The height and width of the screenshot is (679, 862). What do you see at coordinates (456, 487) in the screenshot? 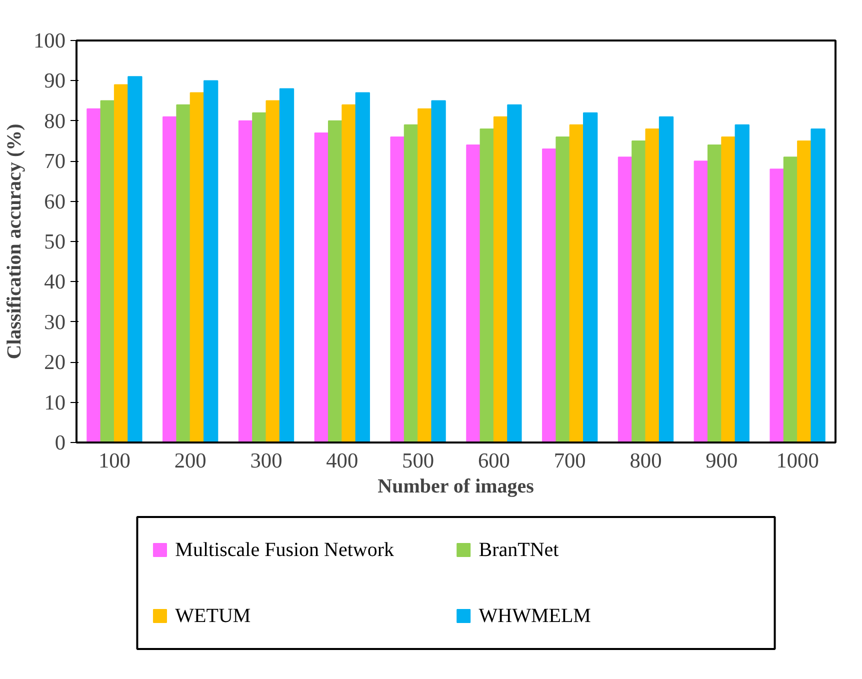
I see `x-axis-title: Number of images` at bounding box center [456, 487].